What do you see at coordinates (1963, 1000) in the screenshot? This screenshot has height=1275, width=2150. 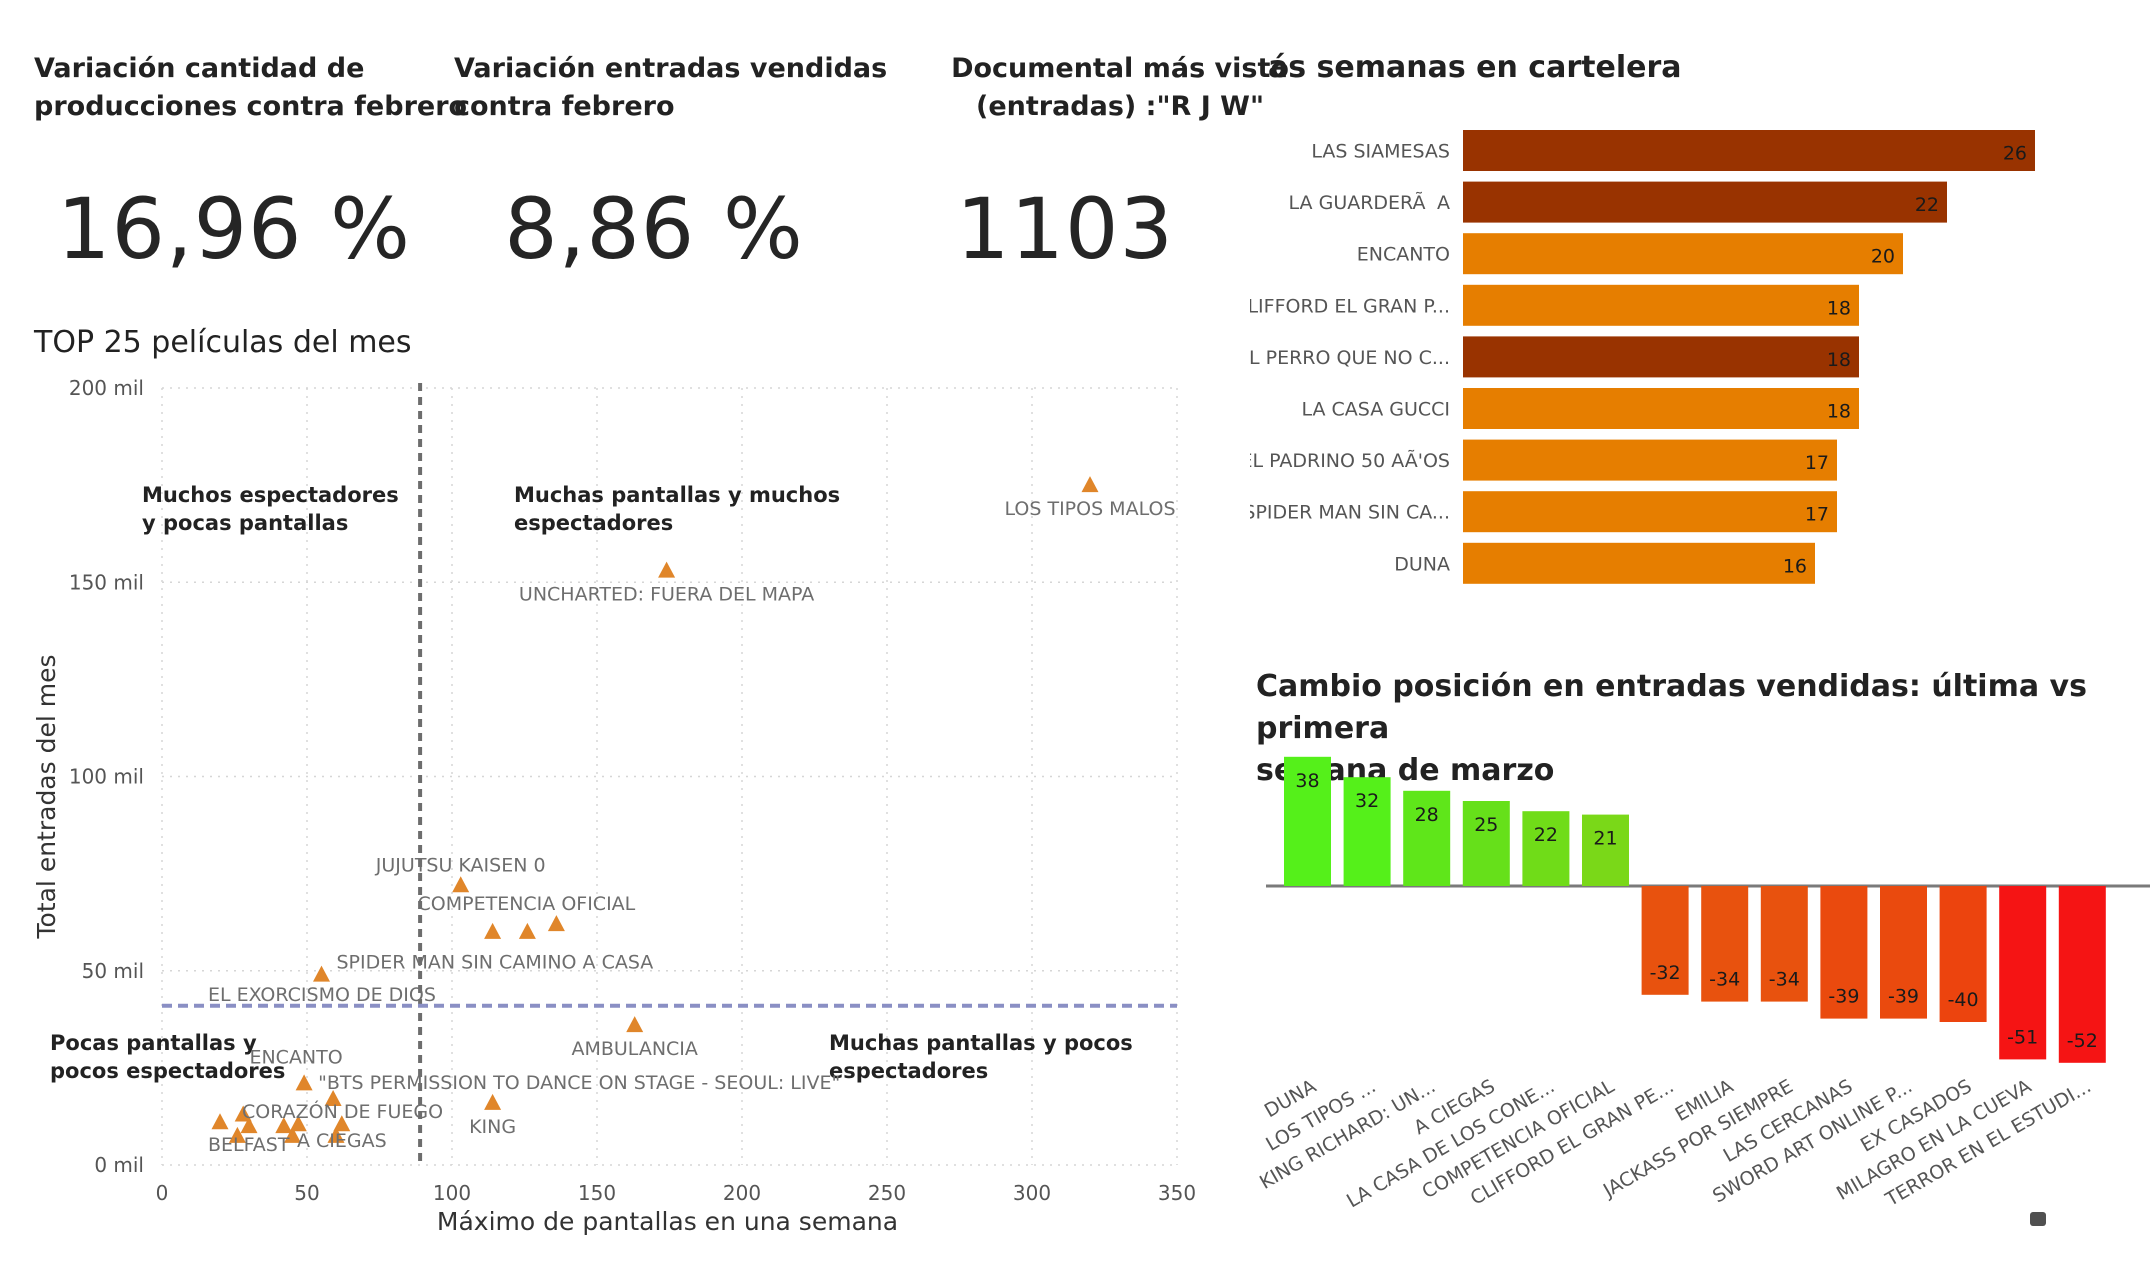 I see `data-label: -40` at bounding box center [1963, 1000].